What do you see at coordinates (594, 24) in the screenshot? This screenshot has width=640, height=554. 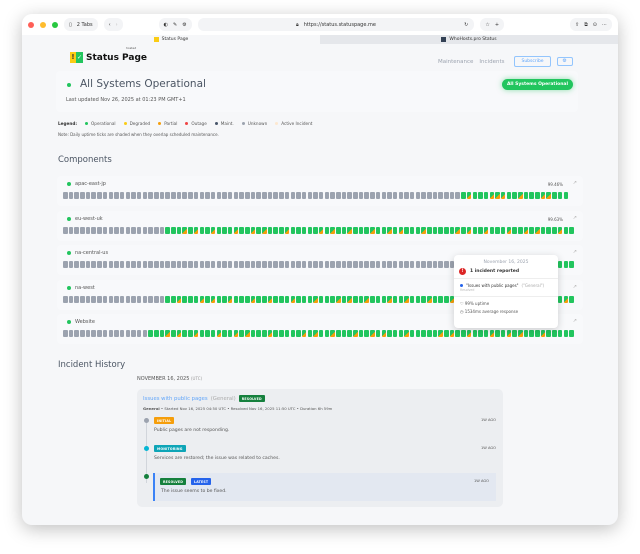 I see `download-icon: ⊙` at bounding box center [594, 24].